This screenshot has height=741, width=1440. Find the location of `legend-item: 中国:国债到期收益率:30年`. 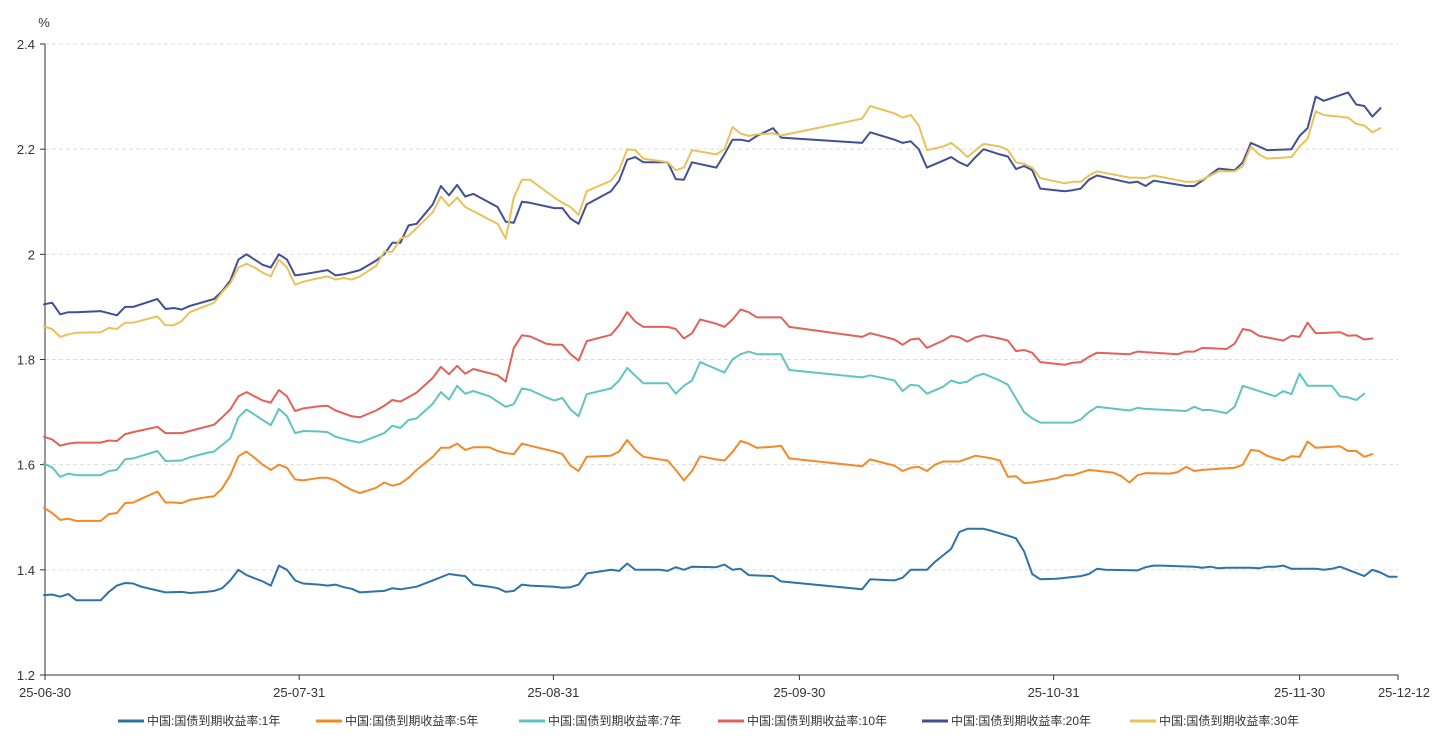

legend-item: 中国:国债到期收益率:30年 is located at coordinates (1214, 720).